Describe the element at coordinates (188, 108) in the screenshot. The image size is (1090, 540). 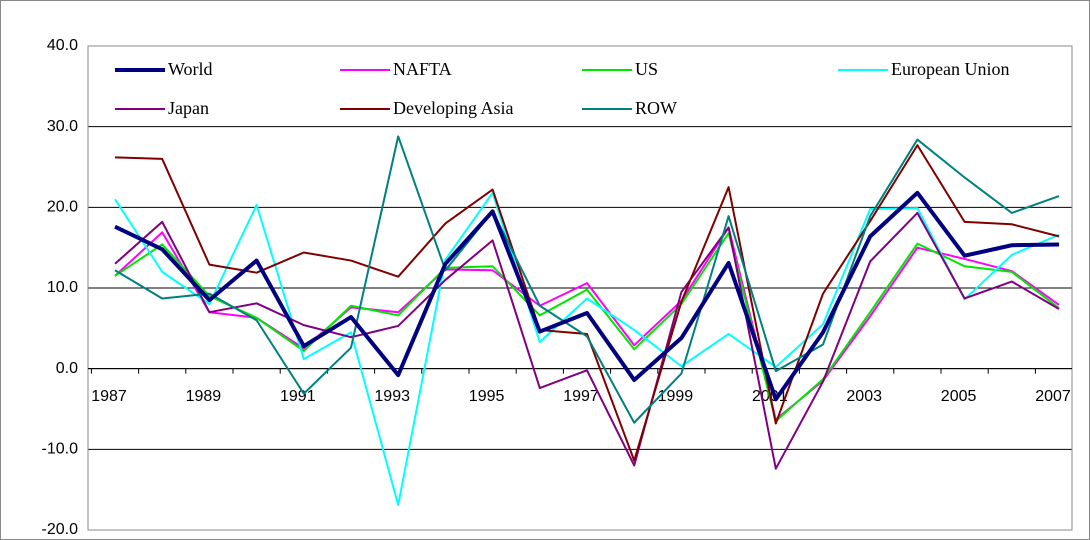
I see `legend-label: Japan` at that location.